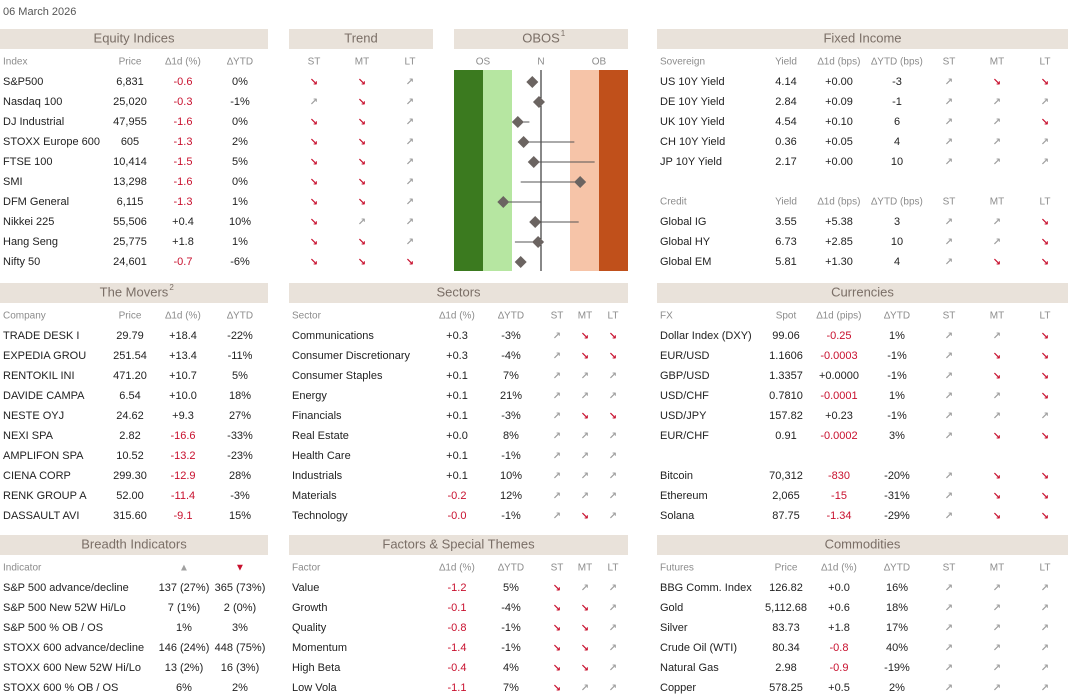 This screenshot has height=697, width=1069. What do you see at coordinates (184, 608) in the screenshot?
I see `table-cell: 7 (1%)` at bounding box center [184, 608].